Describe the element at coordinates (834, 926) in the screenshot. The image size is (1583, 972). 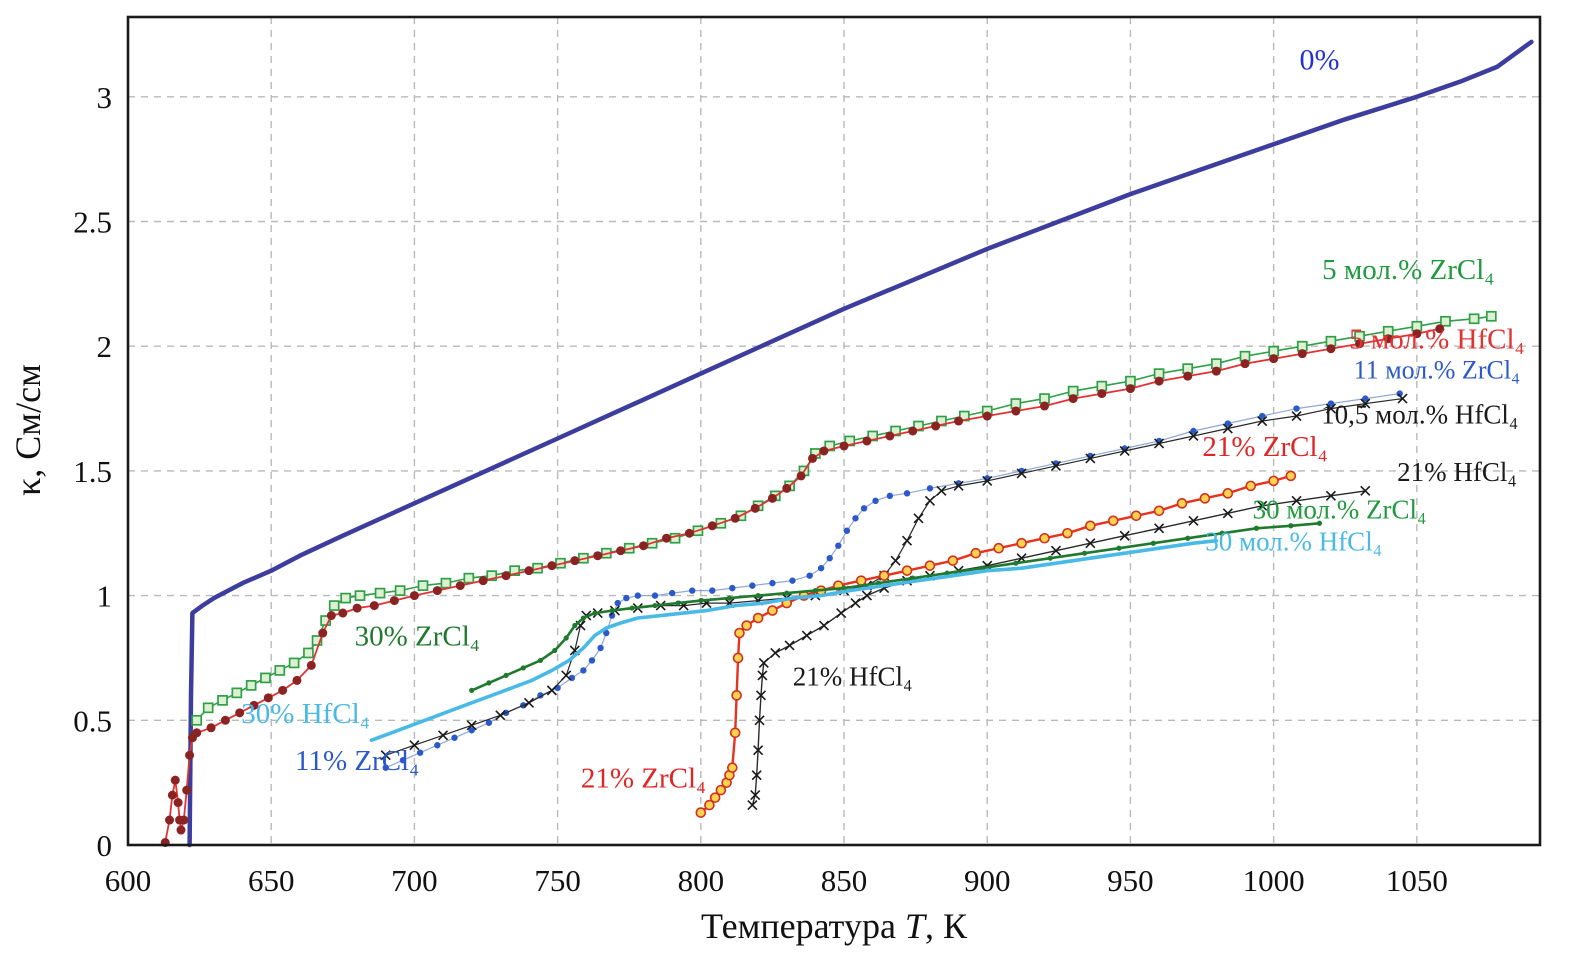
I see `x-axis-title: Температура T, К` at that location.